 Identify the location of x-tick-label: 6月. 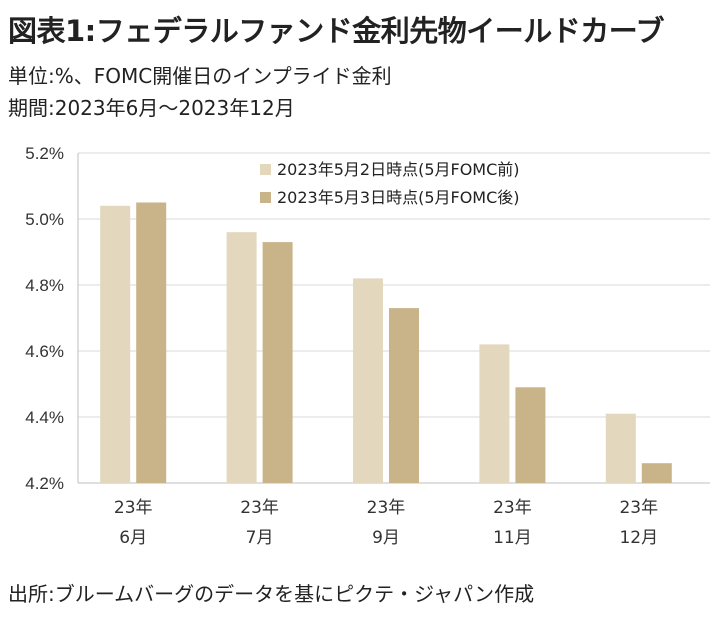
(133, 538).